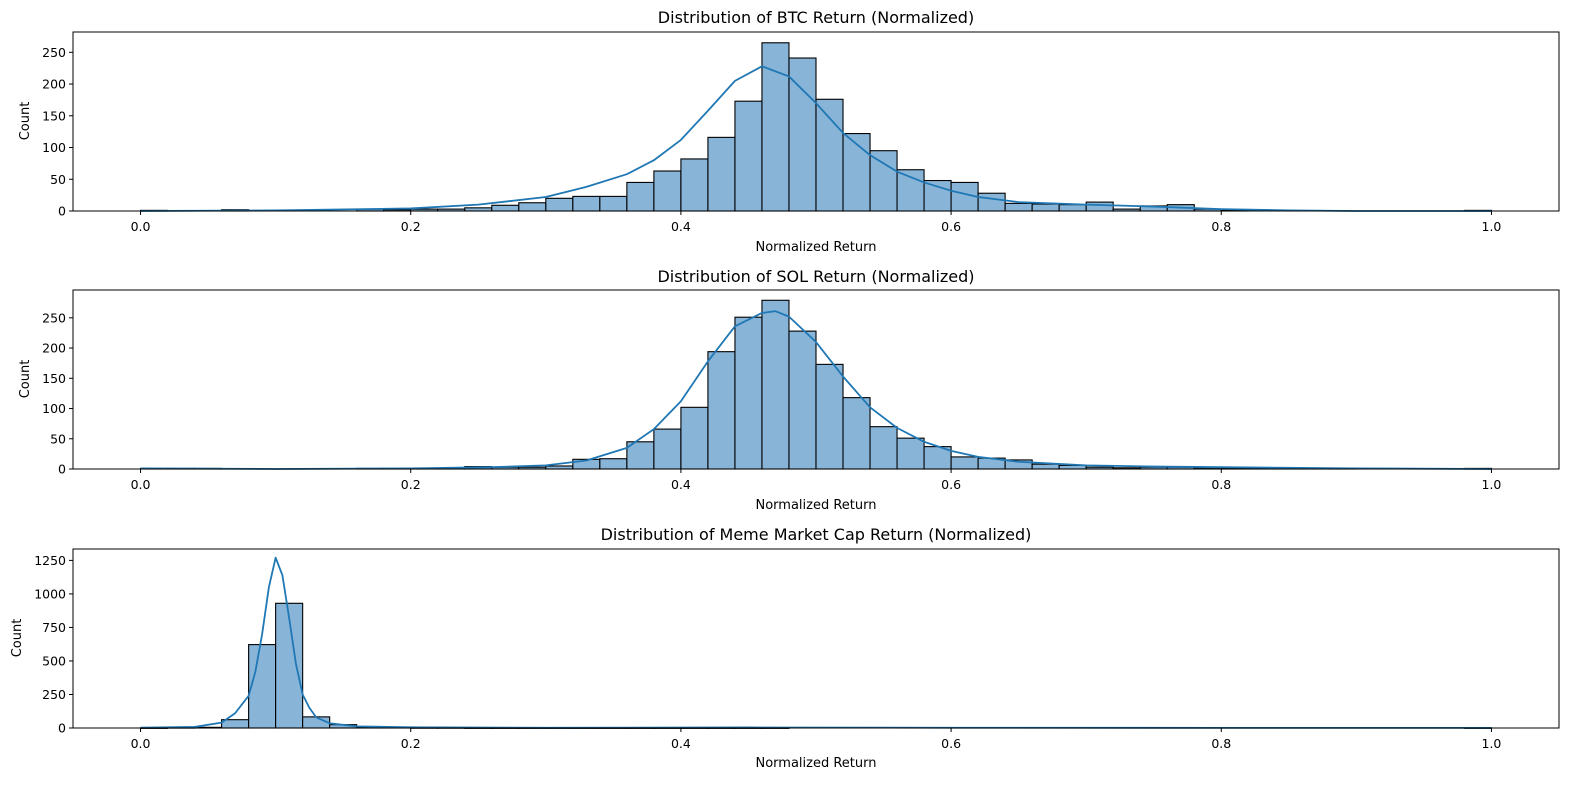  What do you see at coordinates (54, 627) in the screenshot?
I see `y-tick-label: 750` at bounding box center [54, 627].